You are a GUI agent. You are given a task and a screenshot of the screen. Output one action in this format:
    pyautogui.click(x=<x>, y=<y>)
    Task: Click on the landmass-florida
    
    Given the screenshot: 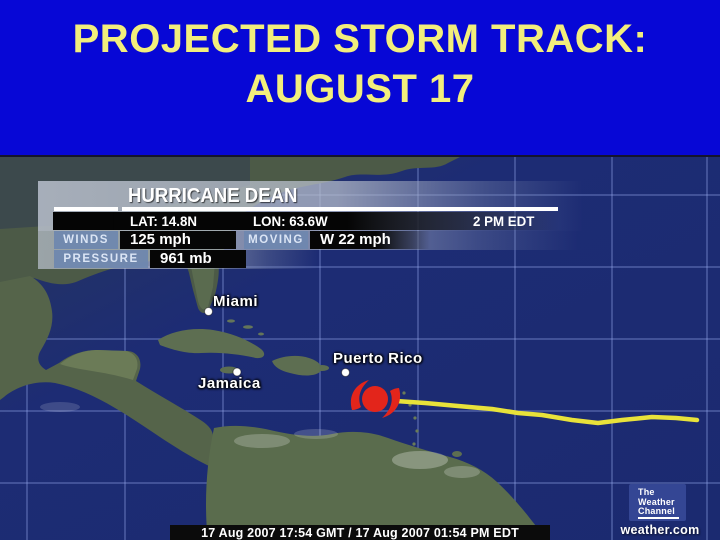 What is the action you would take?
    pyautogui.click(x=202, y=285)
    